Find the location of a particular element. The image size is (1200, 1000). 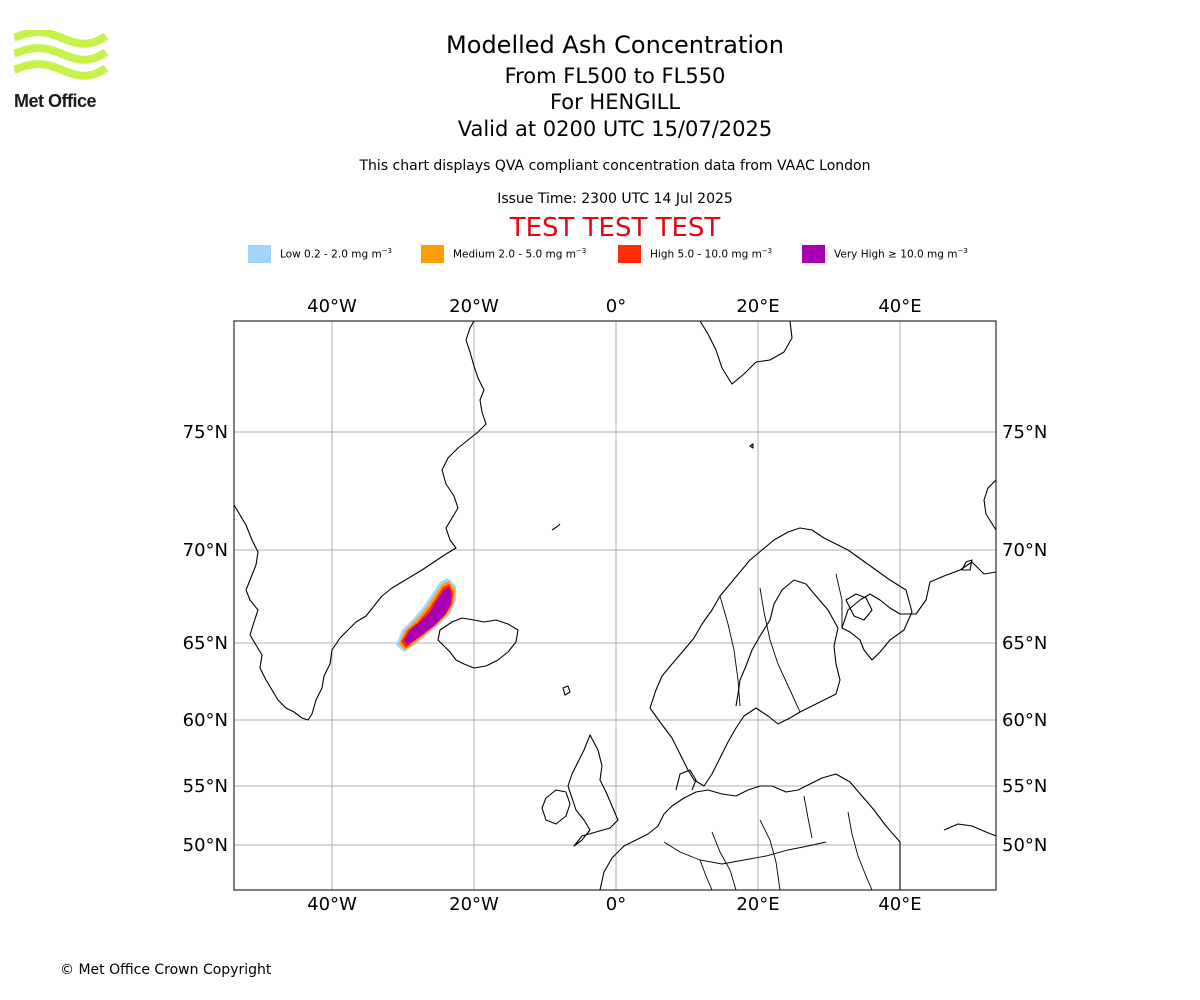

legend-label-very-high: Very High ≥ 10.0 mg m is located at coordinates (896, 254).